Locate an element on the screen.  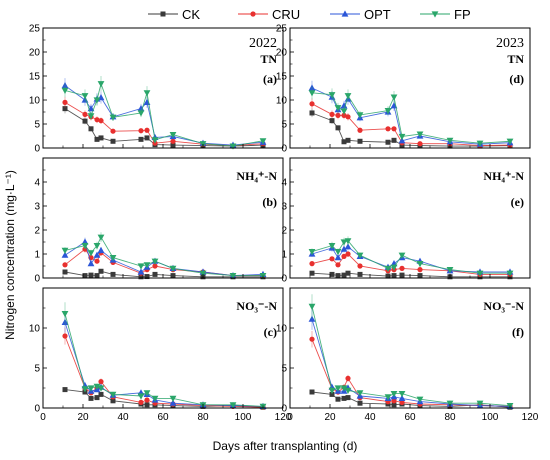
y-tick-label: 4 is located at coordinates (37, 183).